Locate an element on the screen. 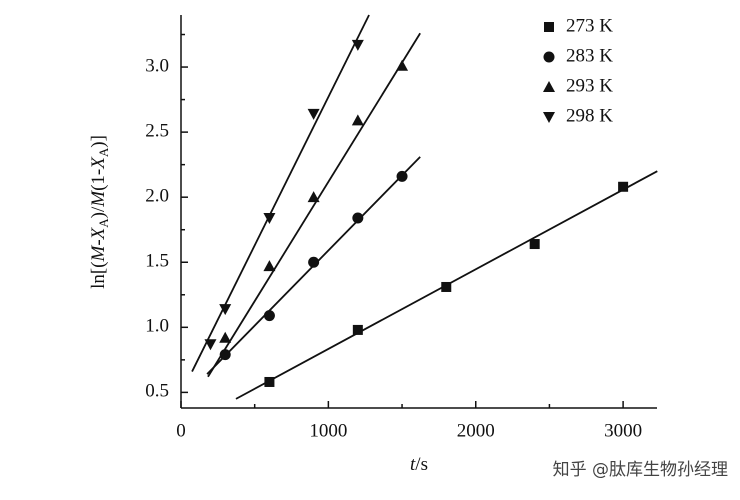  y-label-part: )] is located at coordinates (98, 141).